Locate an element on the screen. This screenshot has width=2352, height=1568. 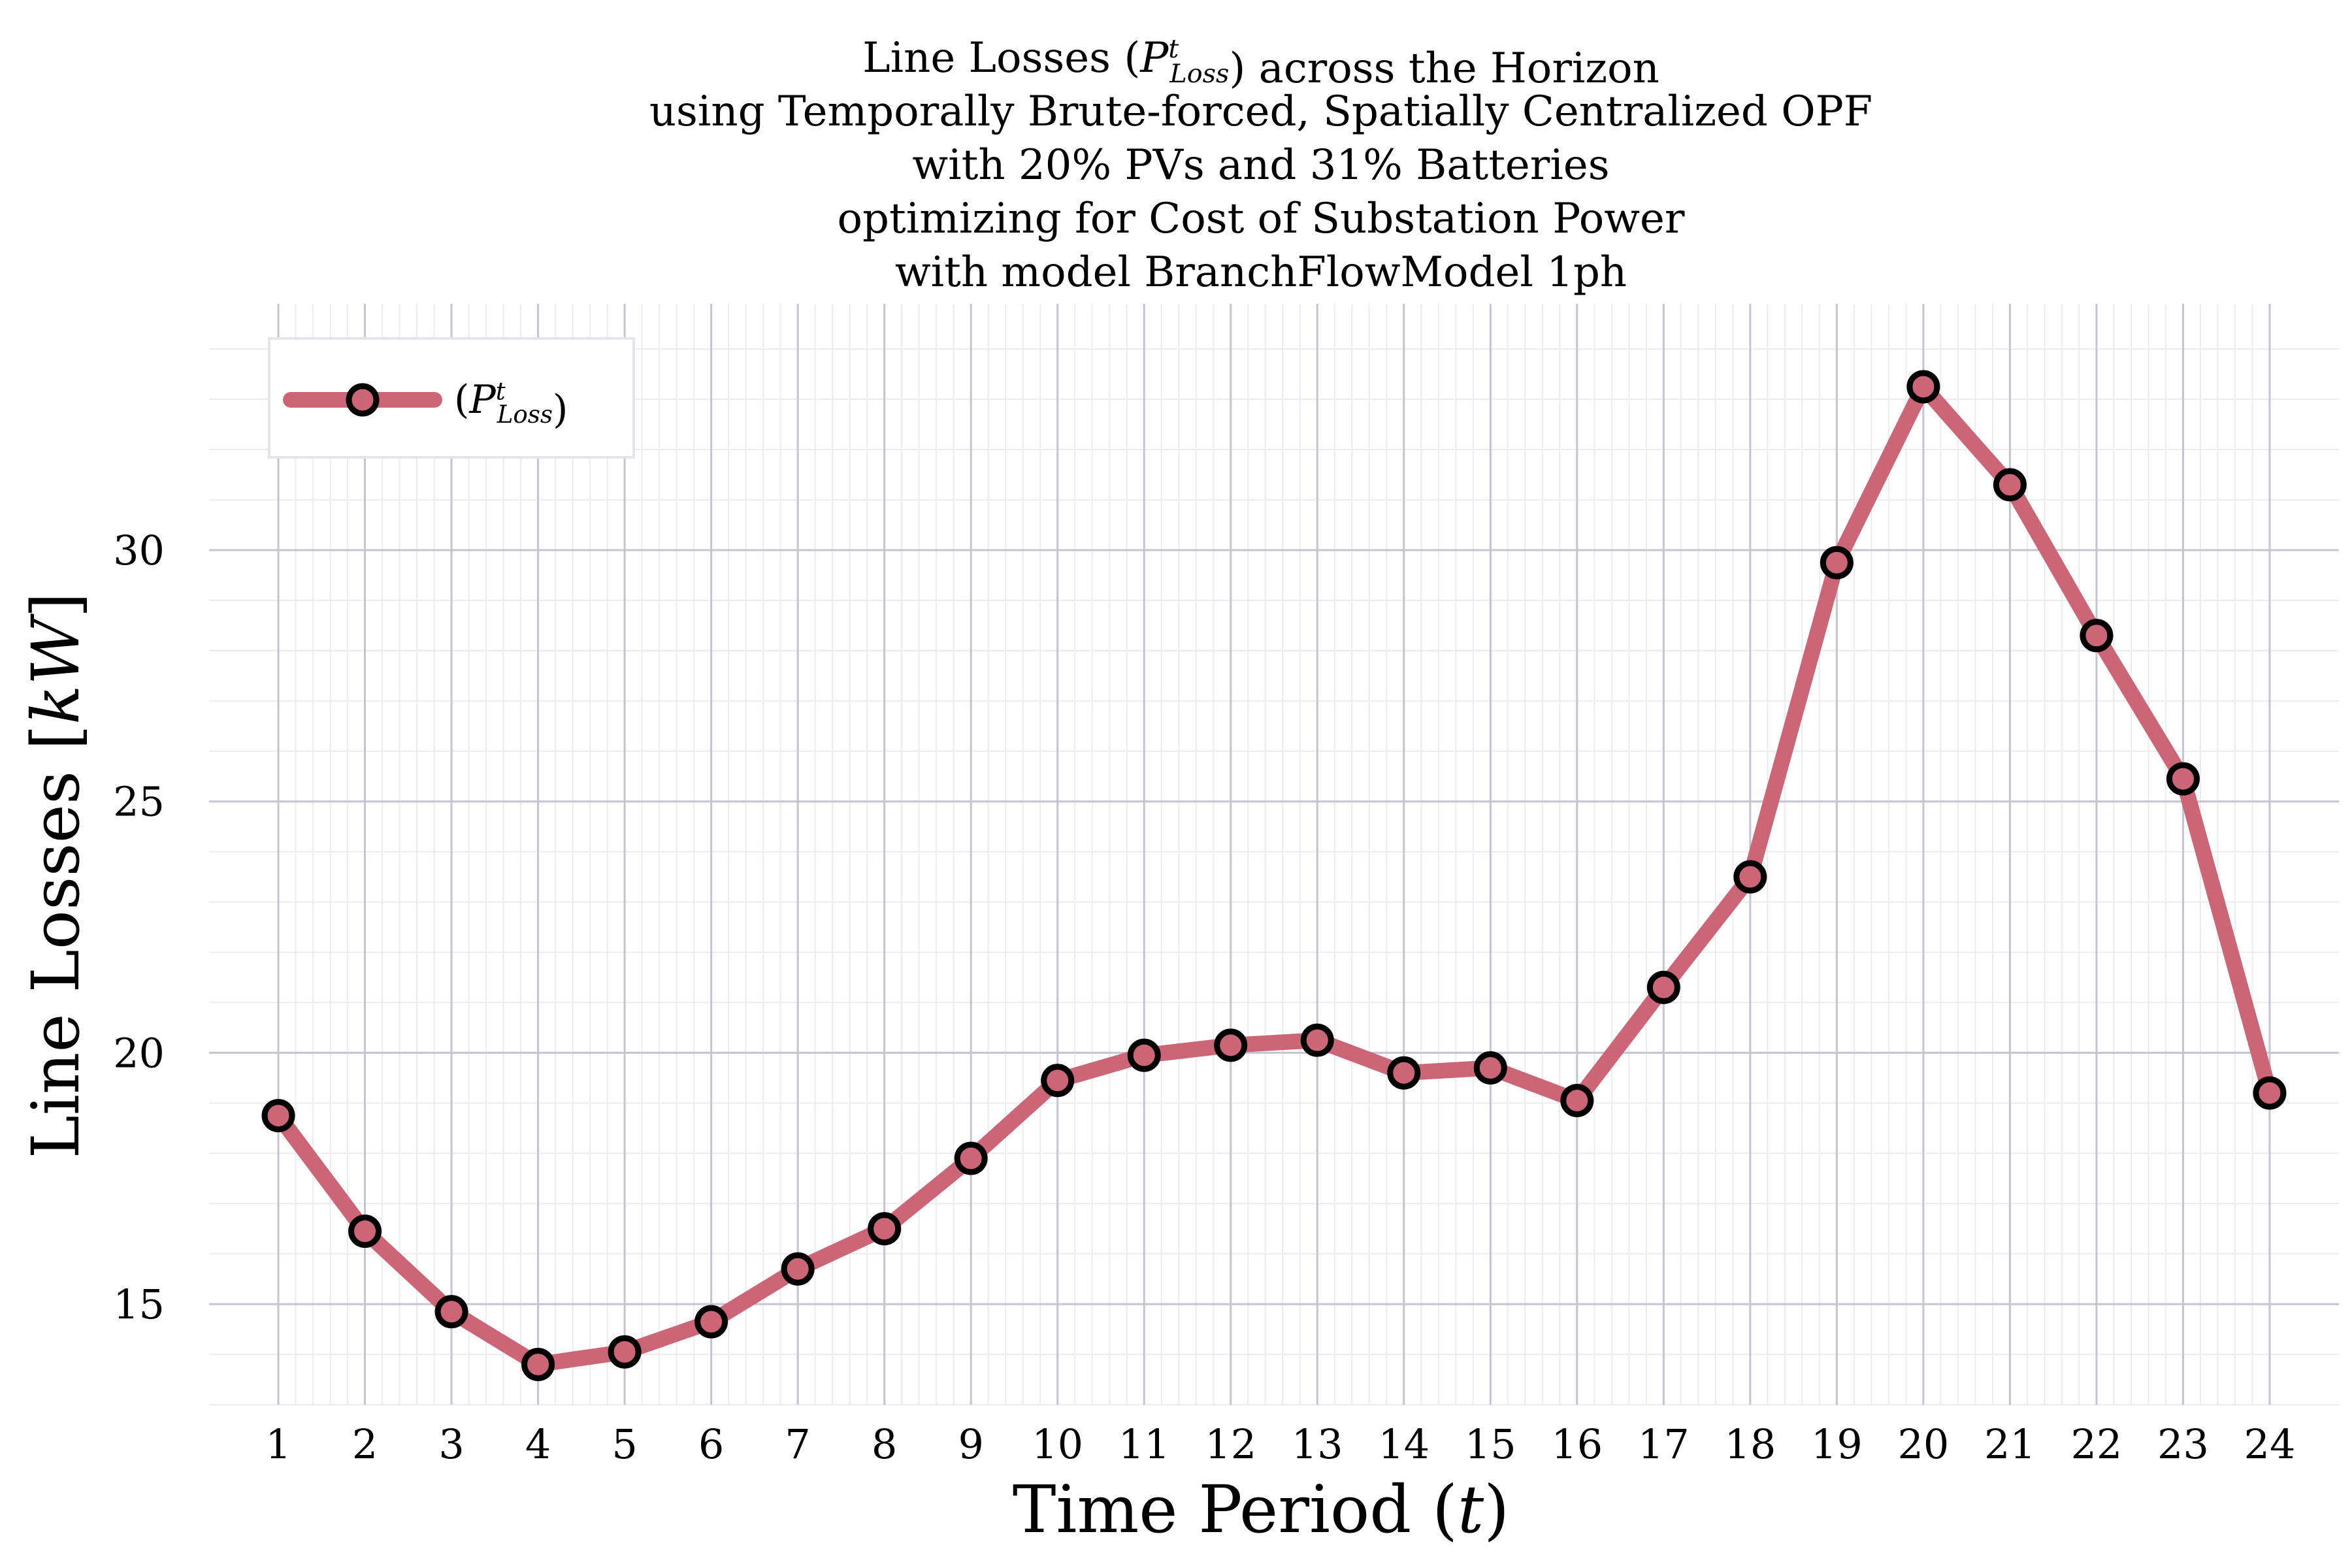
x-tick-label: 7 is located at coordinates (797, 1444).